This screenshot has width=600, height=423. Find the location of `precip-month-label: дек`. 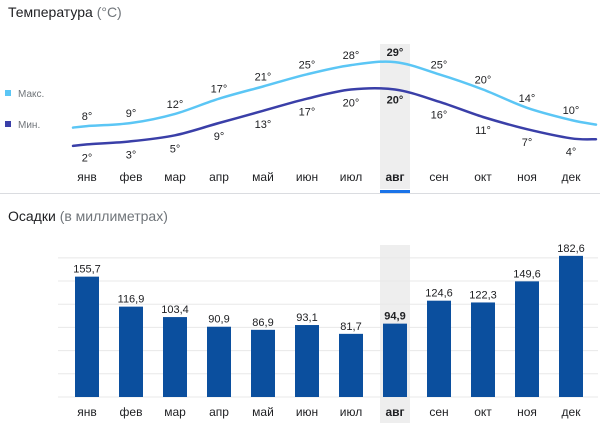

precip-month-label: дек is located at coordinates (572, 412).